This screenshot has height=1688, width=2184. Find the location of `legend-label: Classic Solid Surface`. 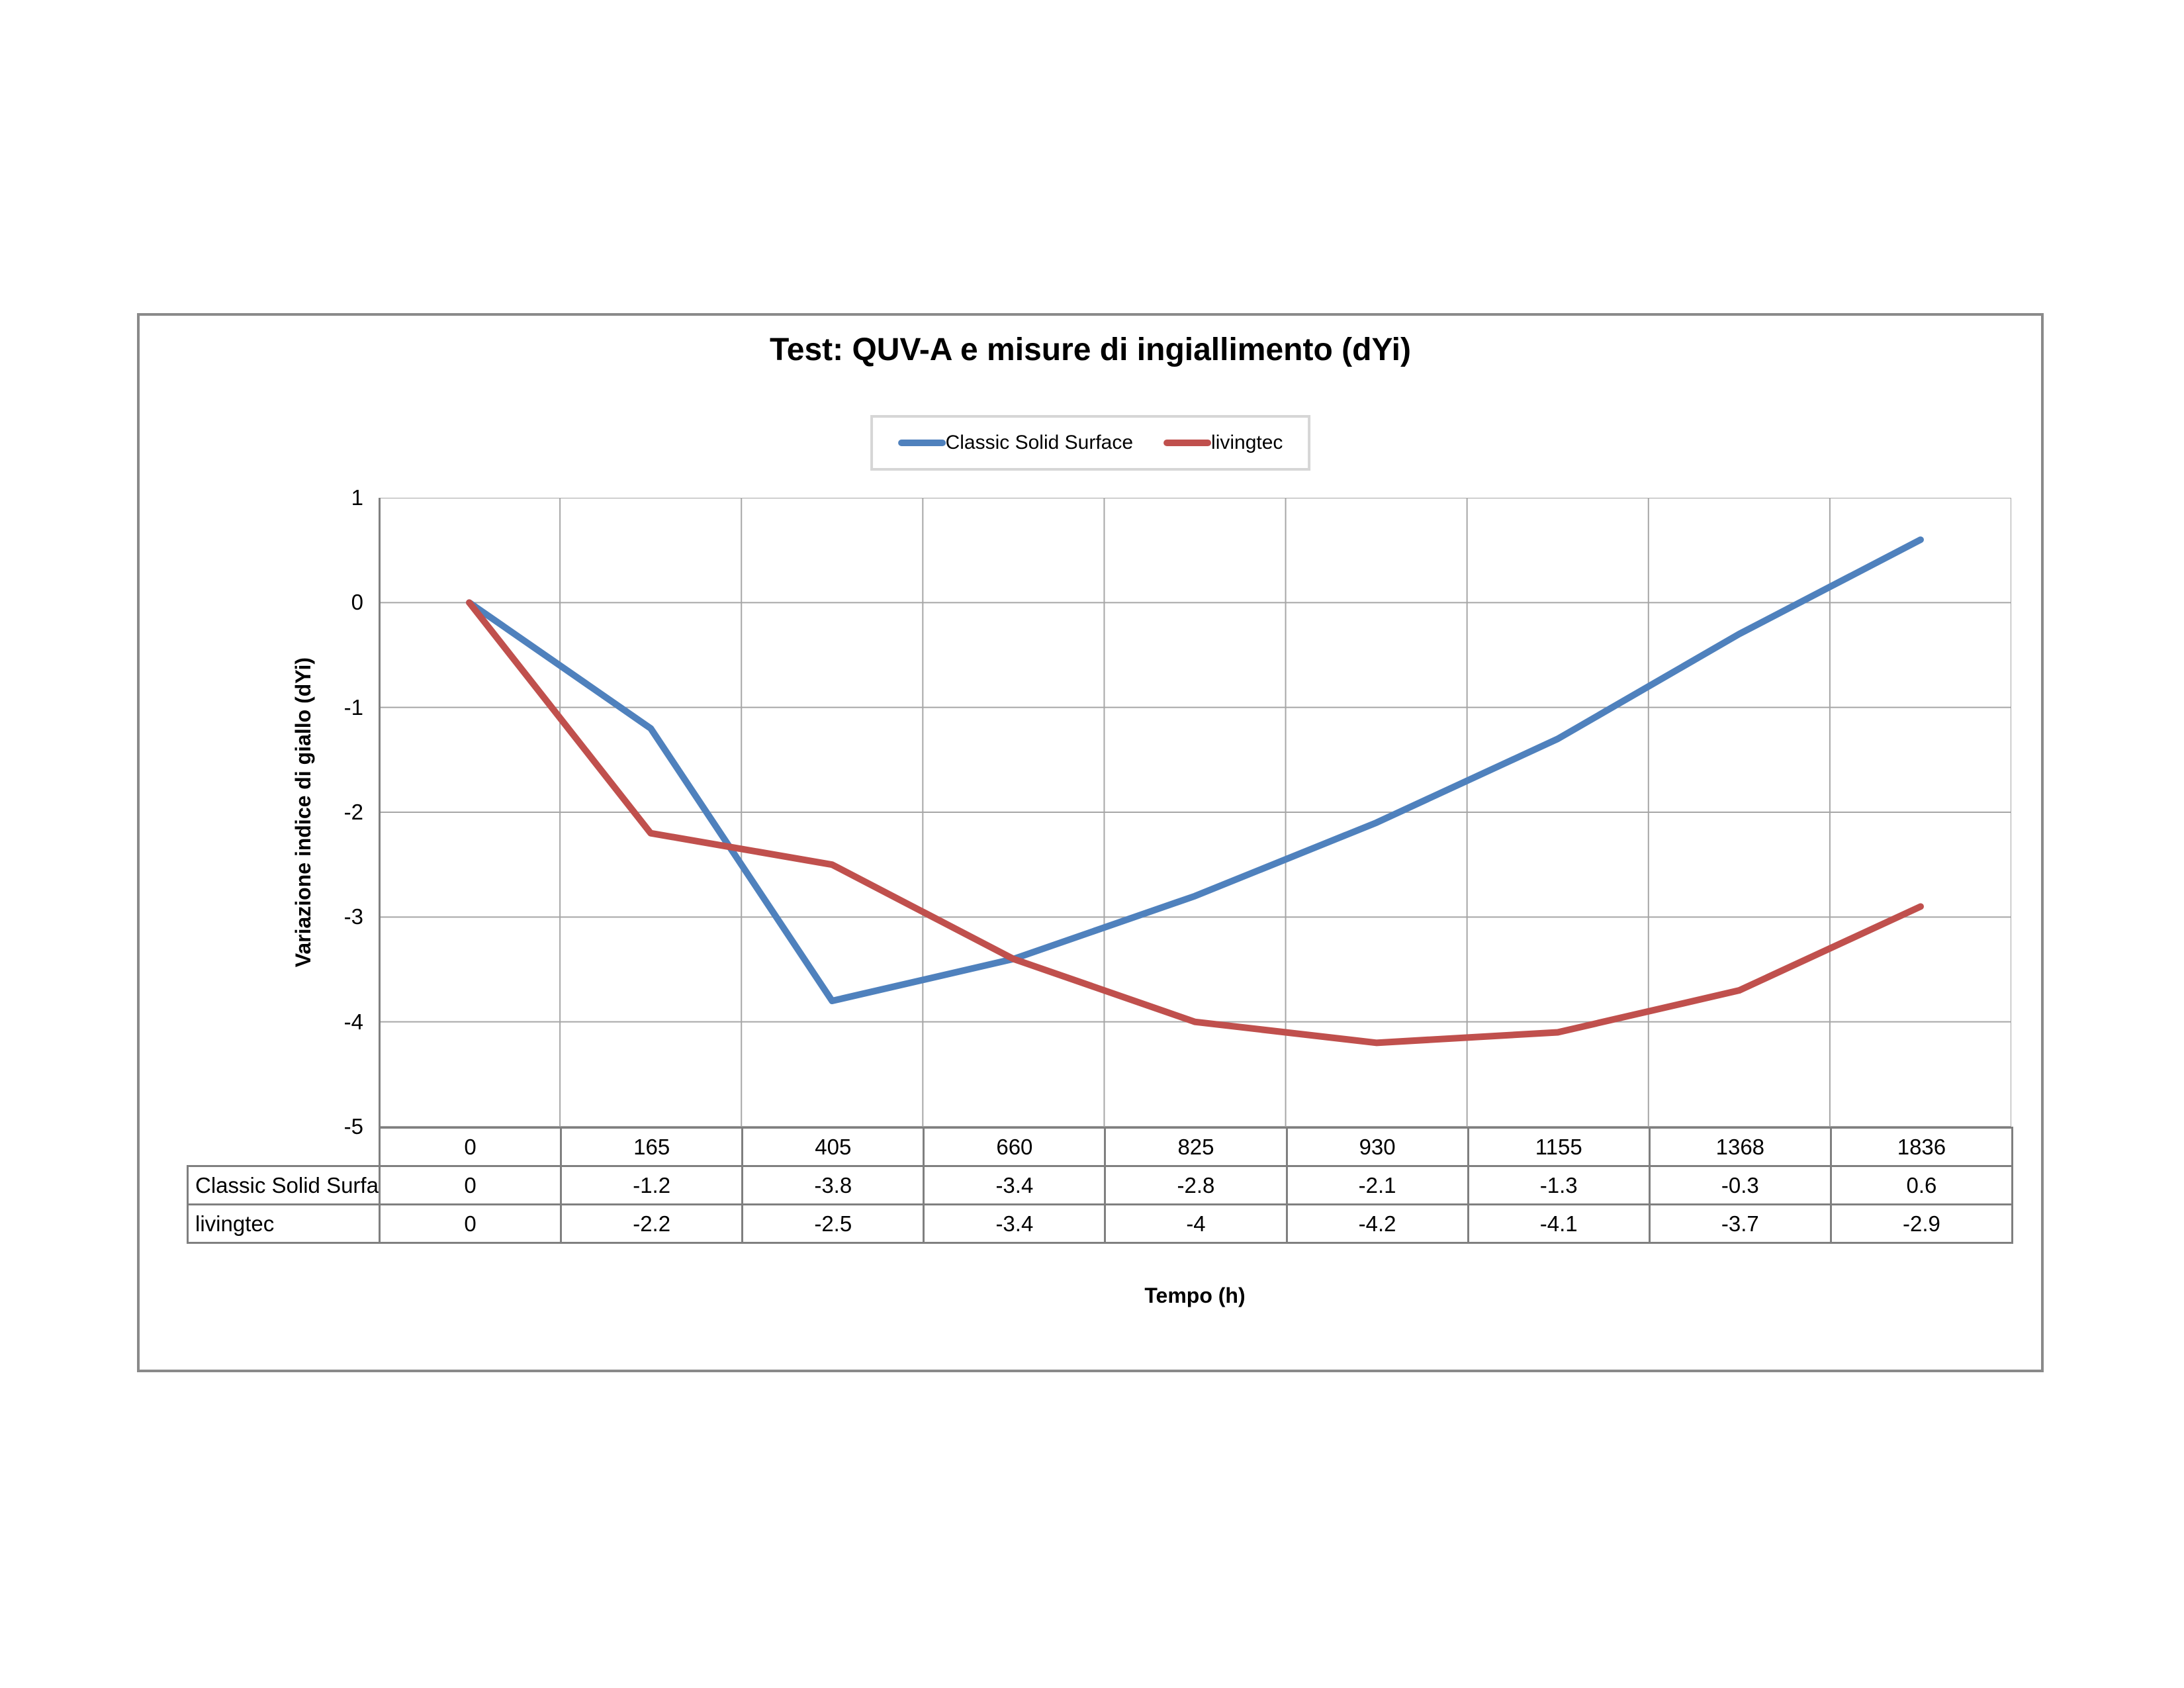

legend-label: Classic Solid Surface is located at coordinates (1039, 442).